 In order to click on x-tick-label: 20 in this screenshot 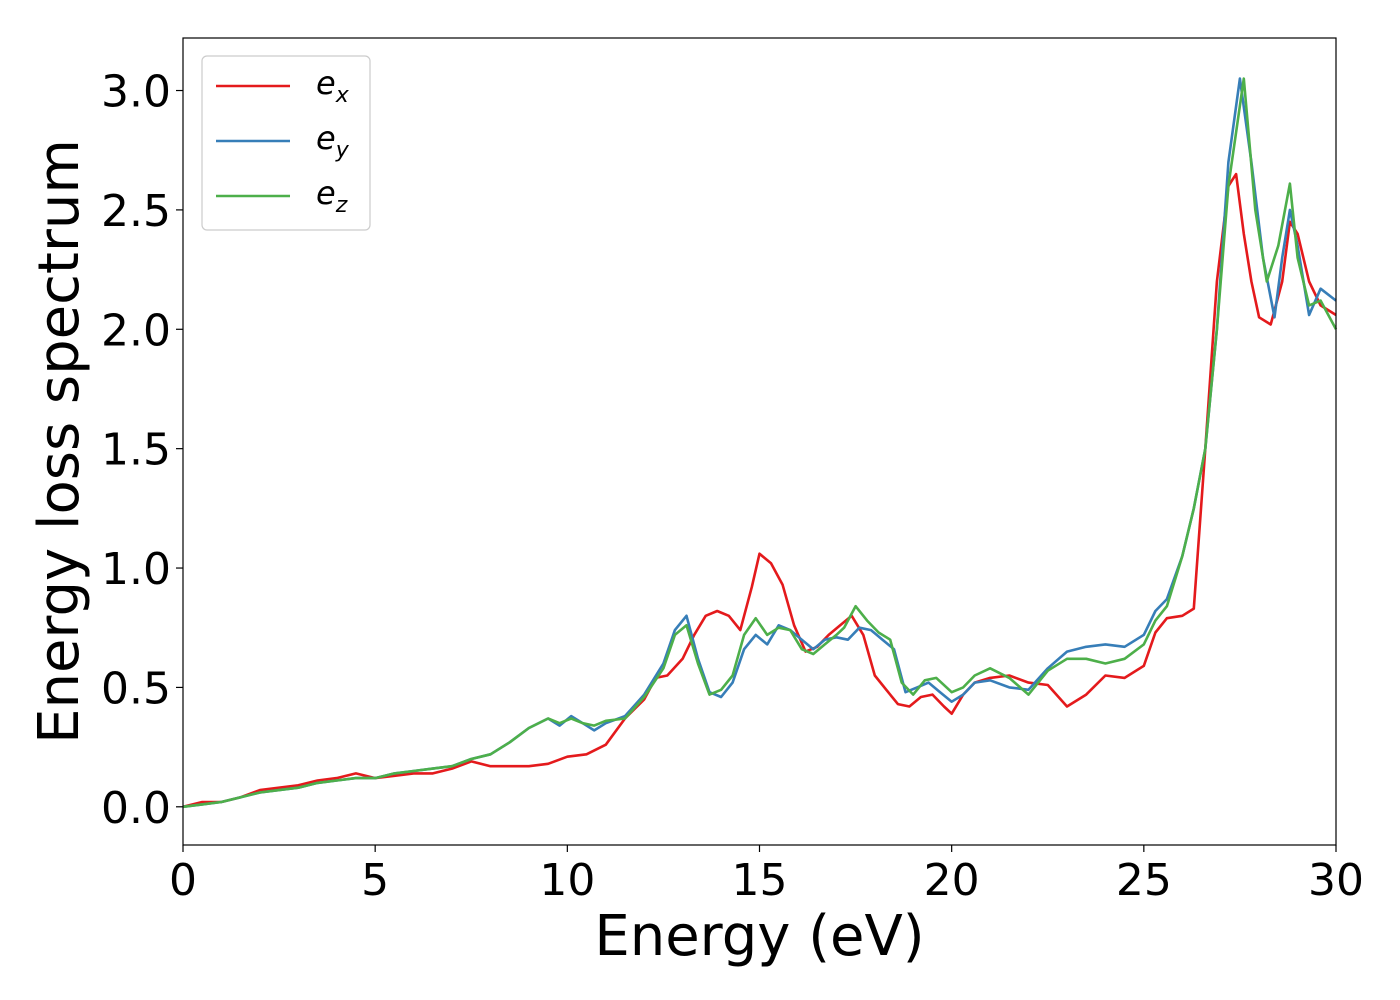, I will do `click(952, 880)`.